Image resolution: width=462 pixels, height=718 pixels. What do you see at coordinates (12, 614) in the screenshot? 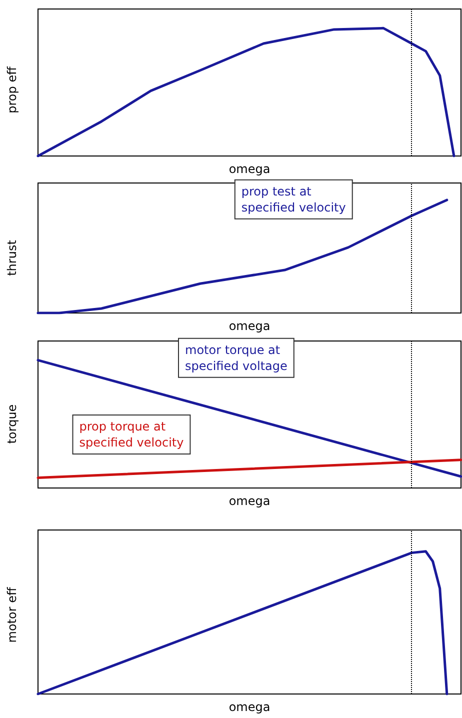
I see `y-axis-title: motor eff` at bounding box center [12, 614].